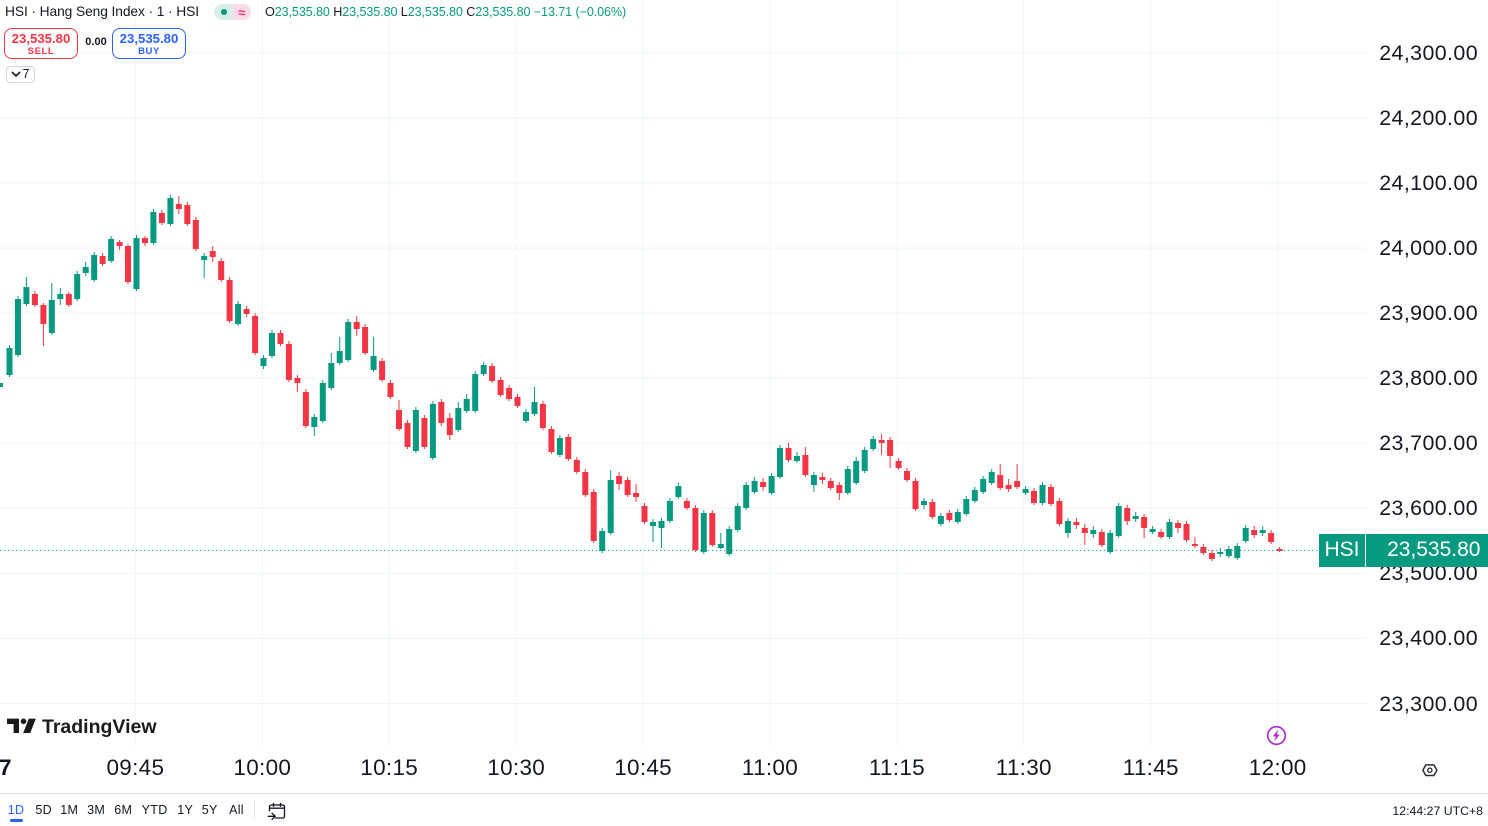 The width and height of the screenshot is (1488, 826). What do you see at coordinates (99, 727) in the screenshot?
I see `svg-text: TradingView` at bounding box center [99, 727].